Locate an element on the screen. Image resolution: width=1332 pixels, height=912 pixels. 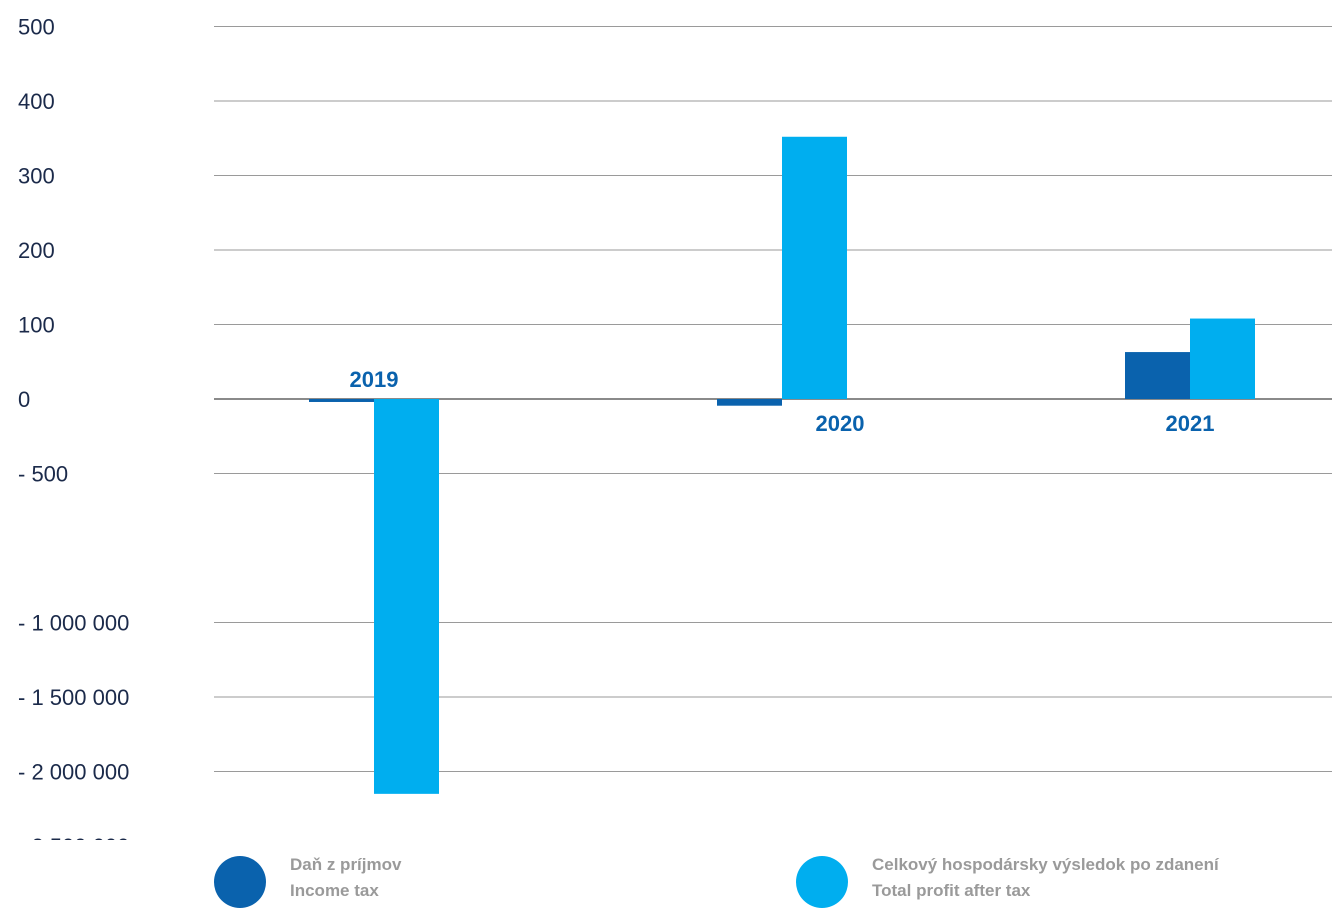
y-tick-label: - 1 500 000 is located at coordinates (73, 697).